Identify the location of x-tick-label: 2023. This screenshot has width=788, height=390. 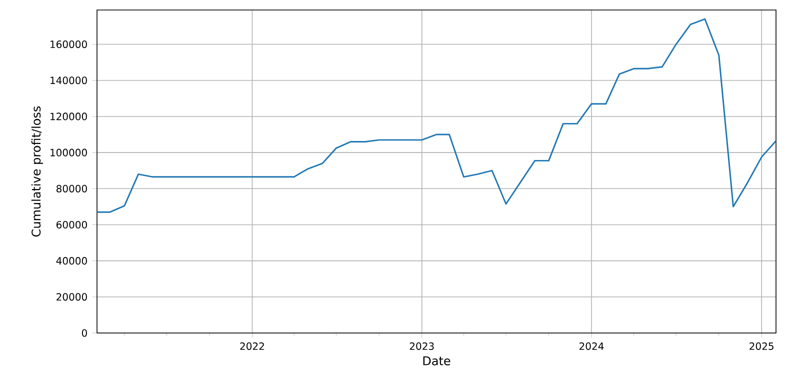
(422, 346).